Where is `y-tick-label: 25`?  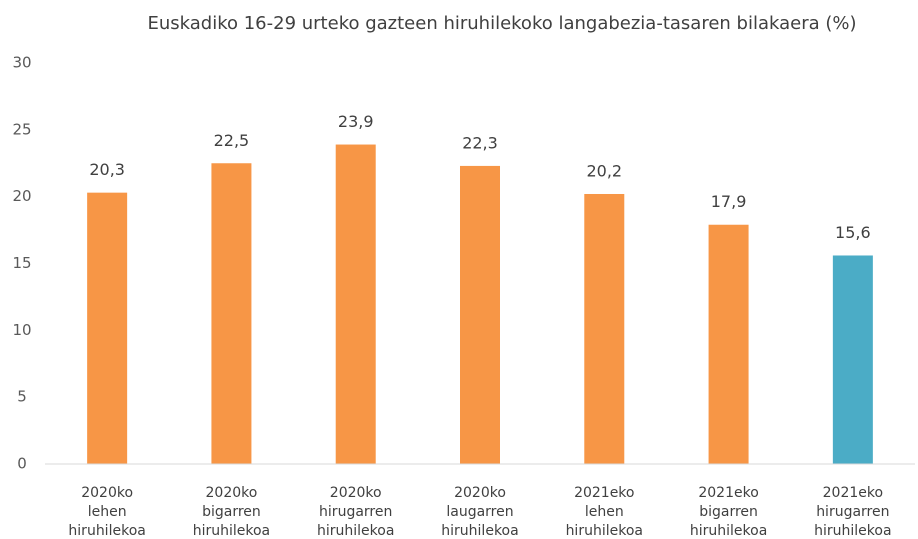 y-tick-label: 25 is located at coordinates (21, 129).